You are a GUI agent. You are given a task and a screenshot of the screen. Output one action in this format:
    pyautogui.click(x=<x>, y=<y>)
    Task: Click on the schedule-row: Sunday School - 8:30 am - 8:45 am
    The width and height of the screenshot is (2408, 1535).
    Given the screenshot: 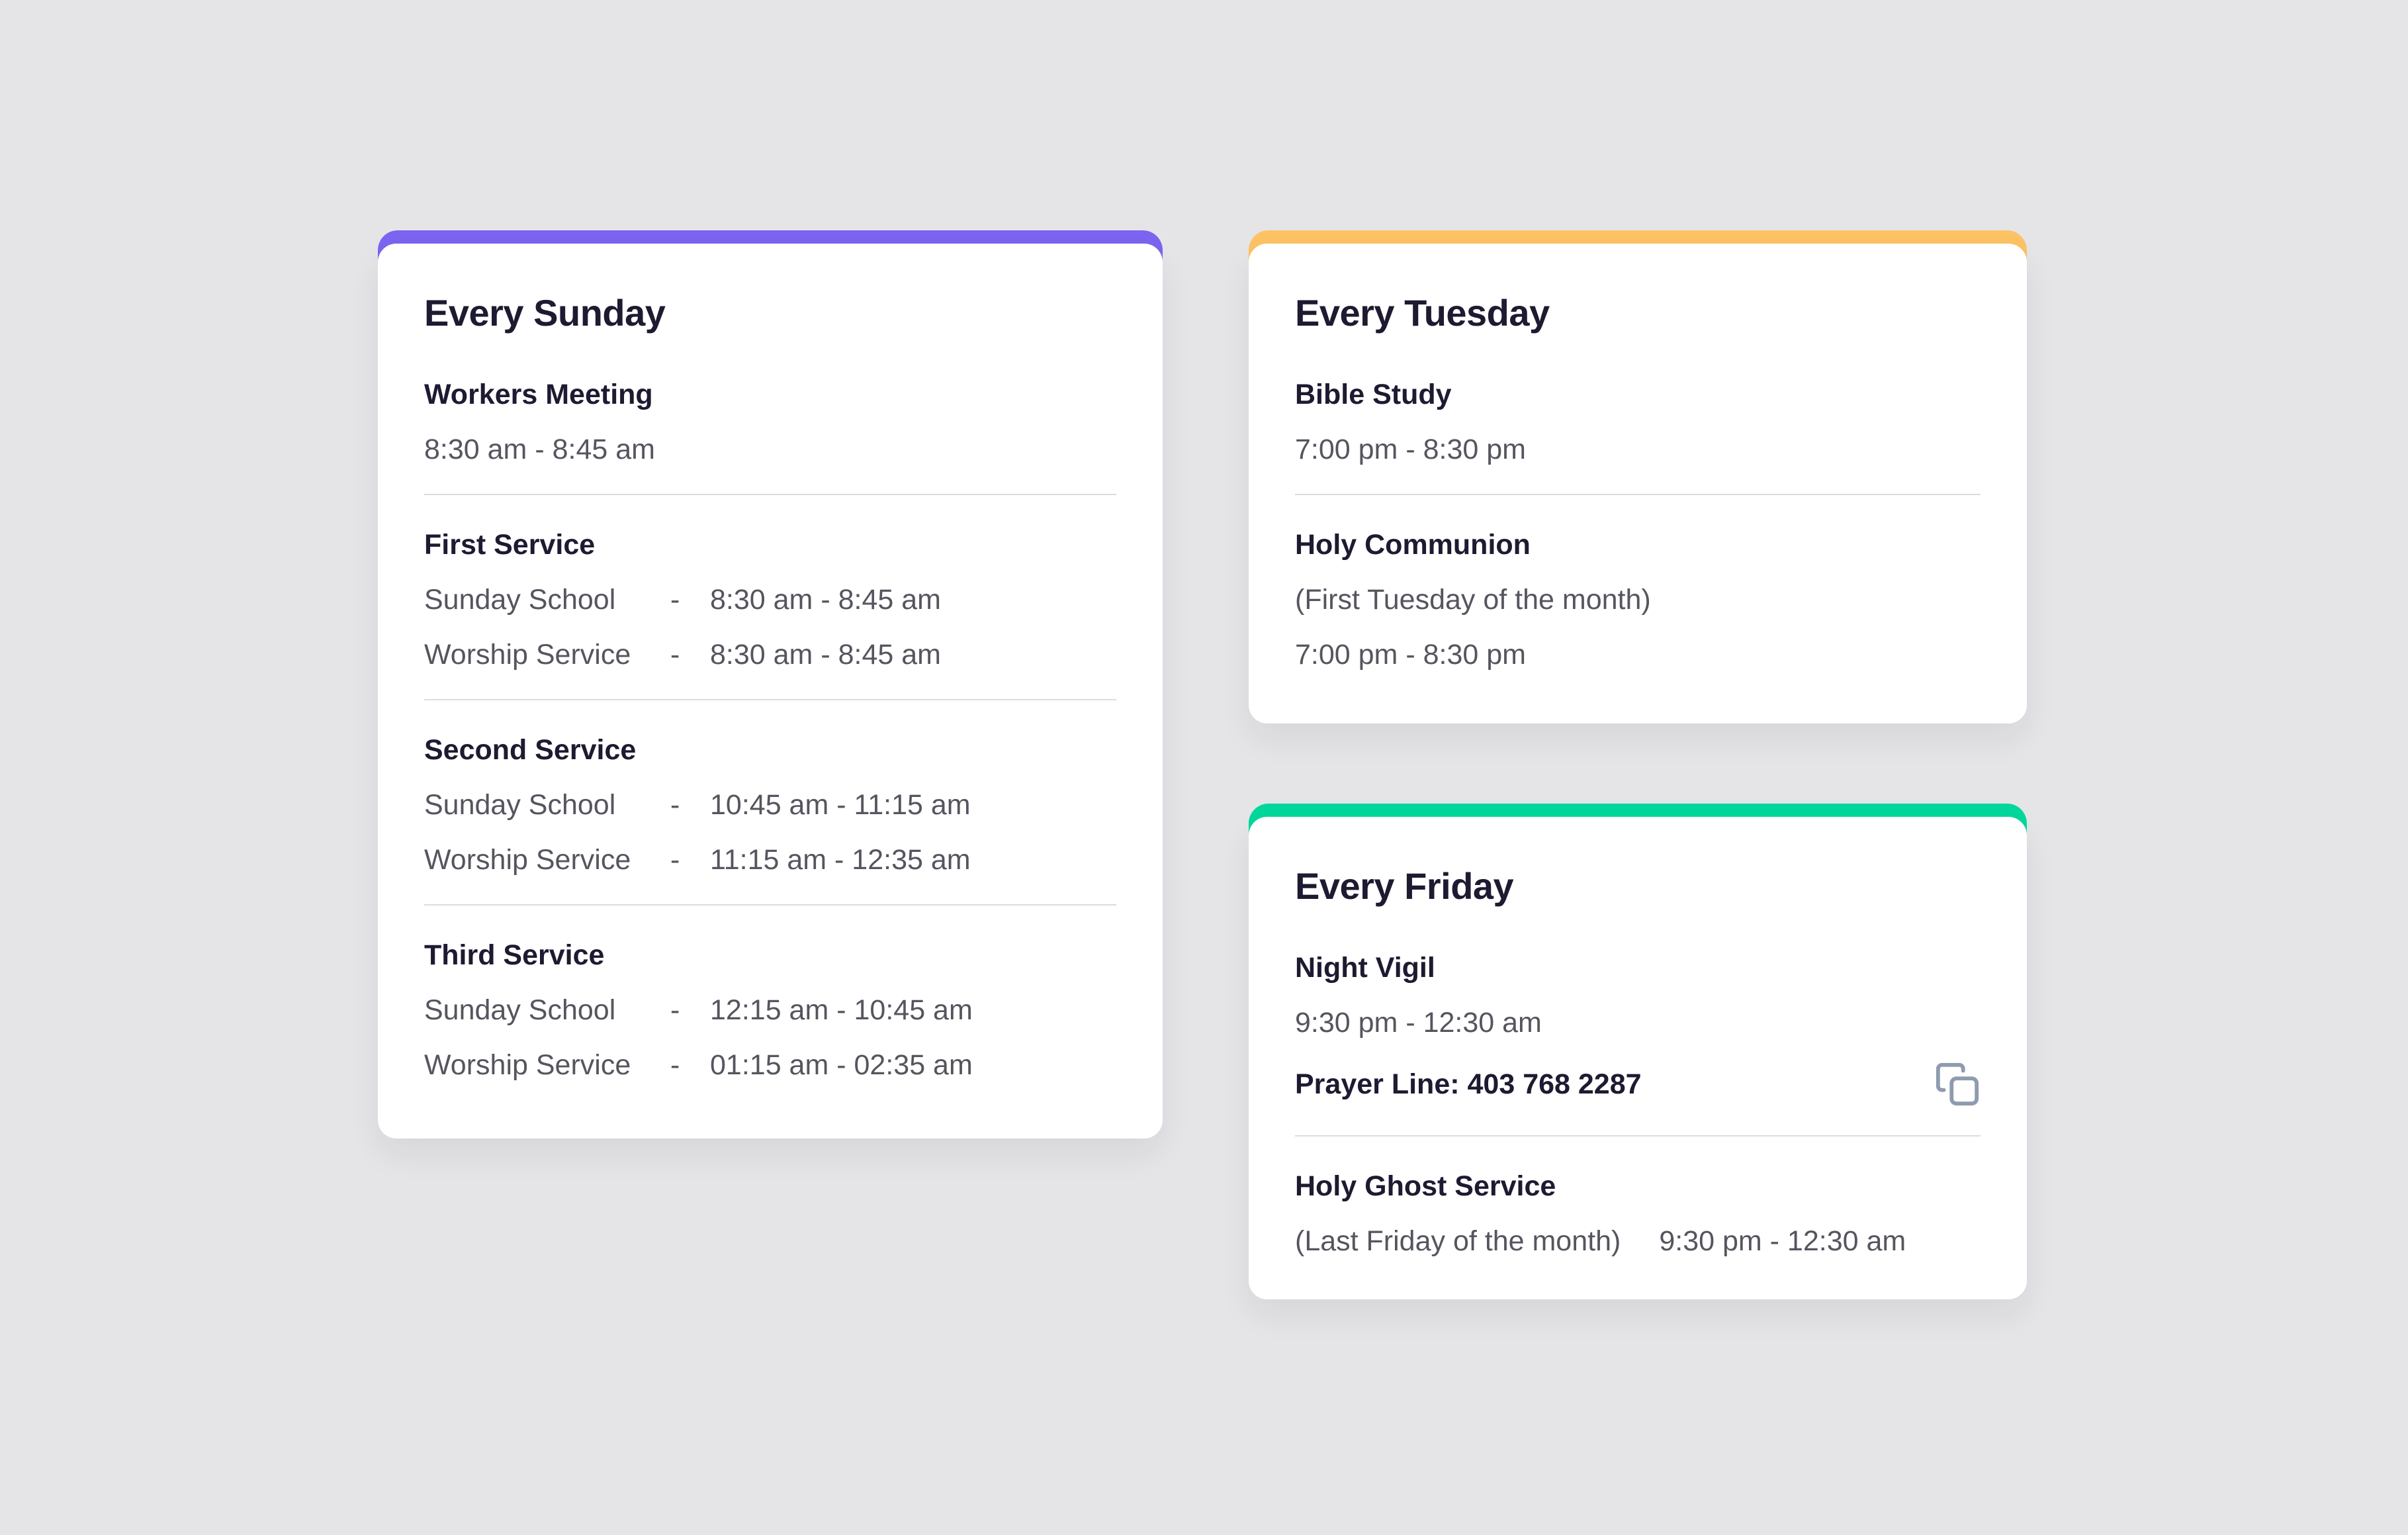 What is the action you would take?
    pyautogui.click(x=770, y=599)
    